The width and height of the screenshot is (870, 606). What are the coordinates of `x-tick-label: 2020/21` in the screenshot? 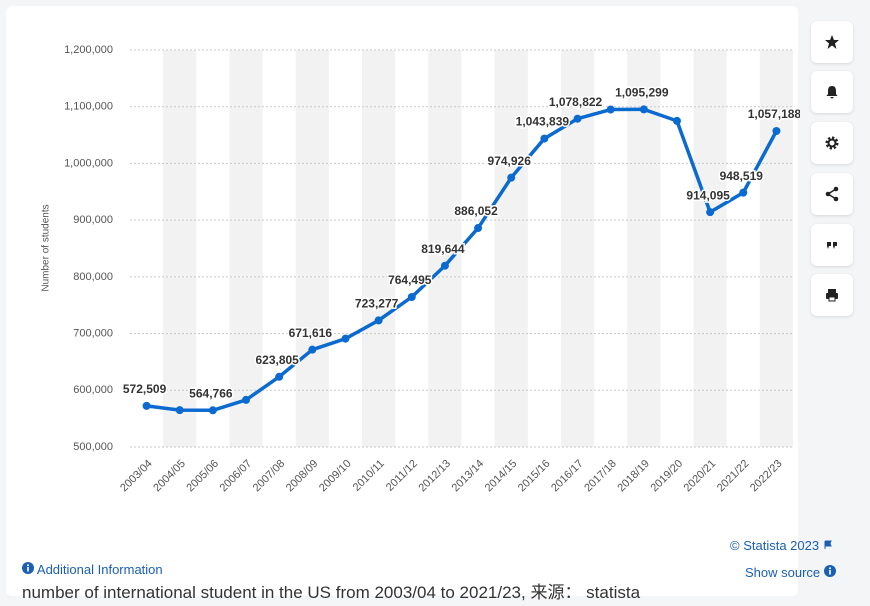 It's located at (700, 476).